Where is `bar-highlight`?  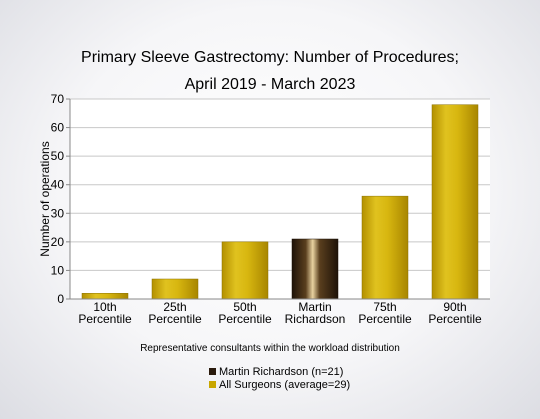
bar-highlight is located at coordinates (315, 269).